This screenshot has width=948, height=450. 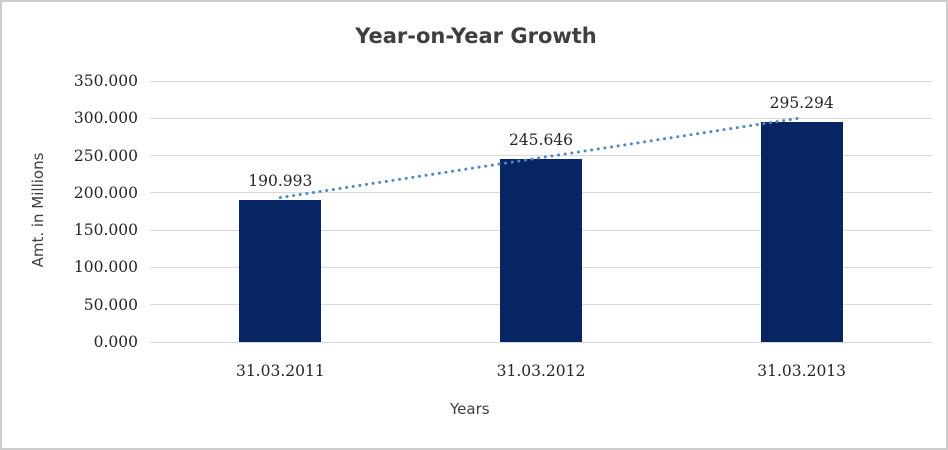 I want to click on x-axis-tick-label: 31.03.2012, so click(x=541, y=371).